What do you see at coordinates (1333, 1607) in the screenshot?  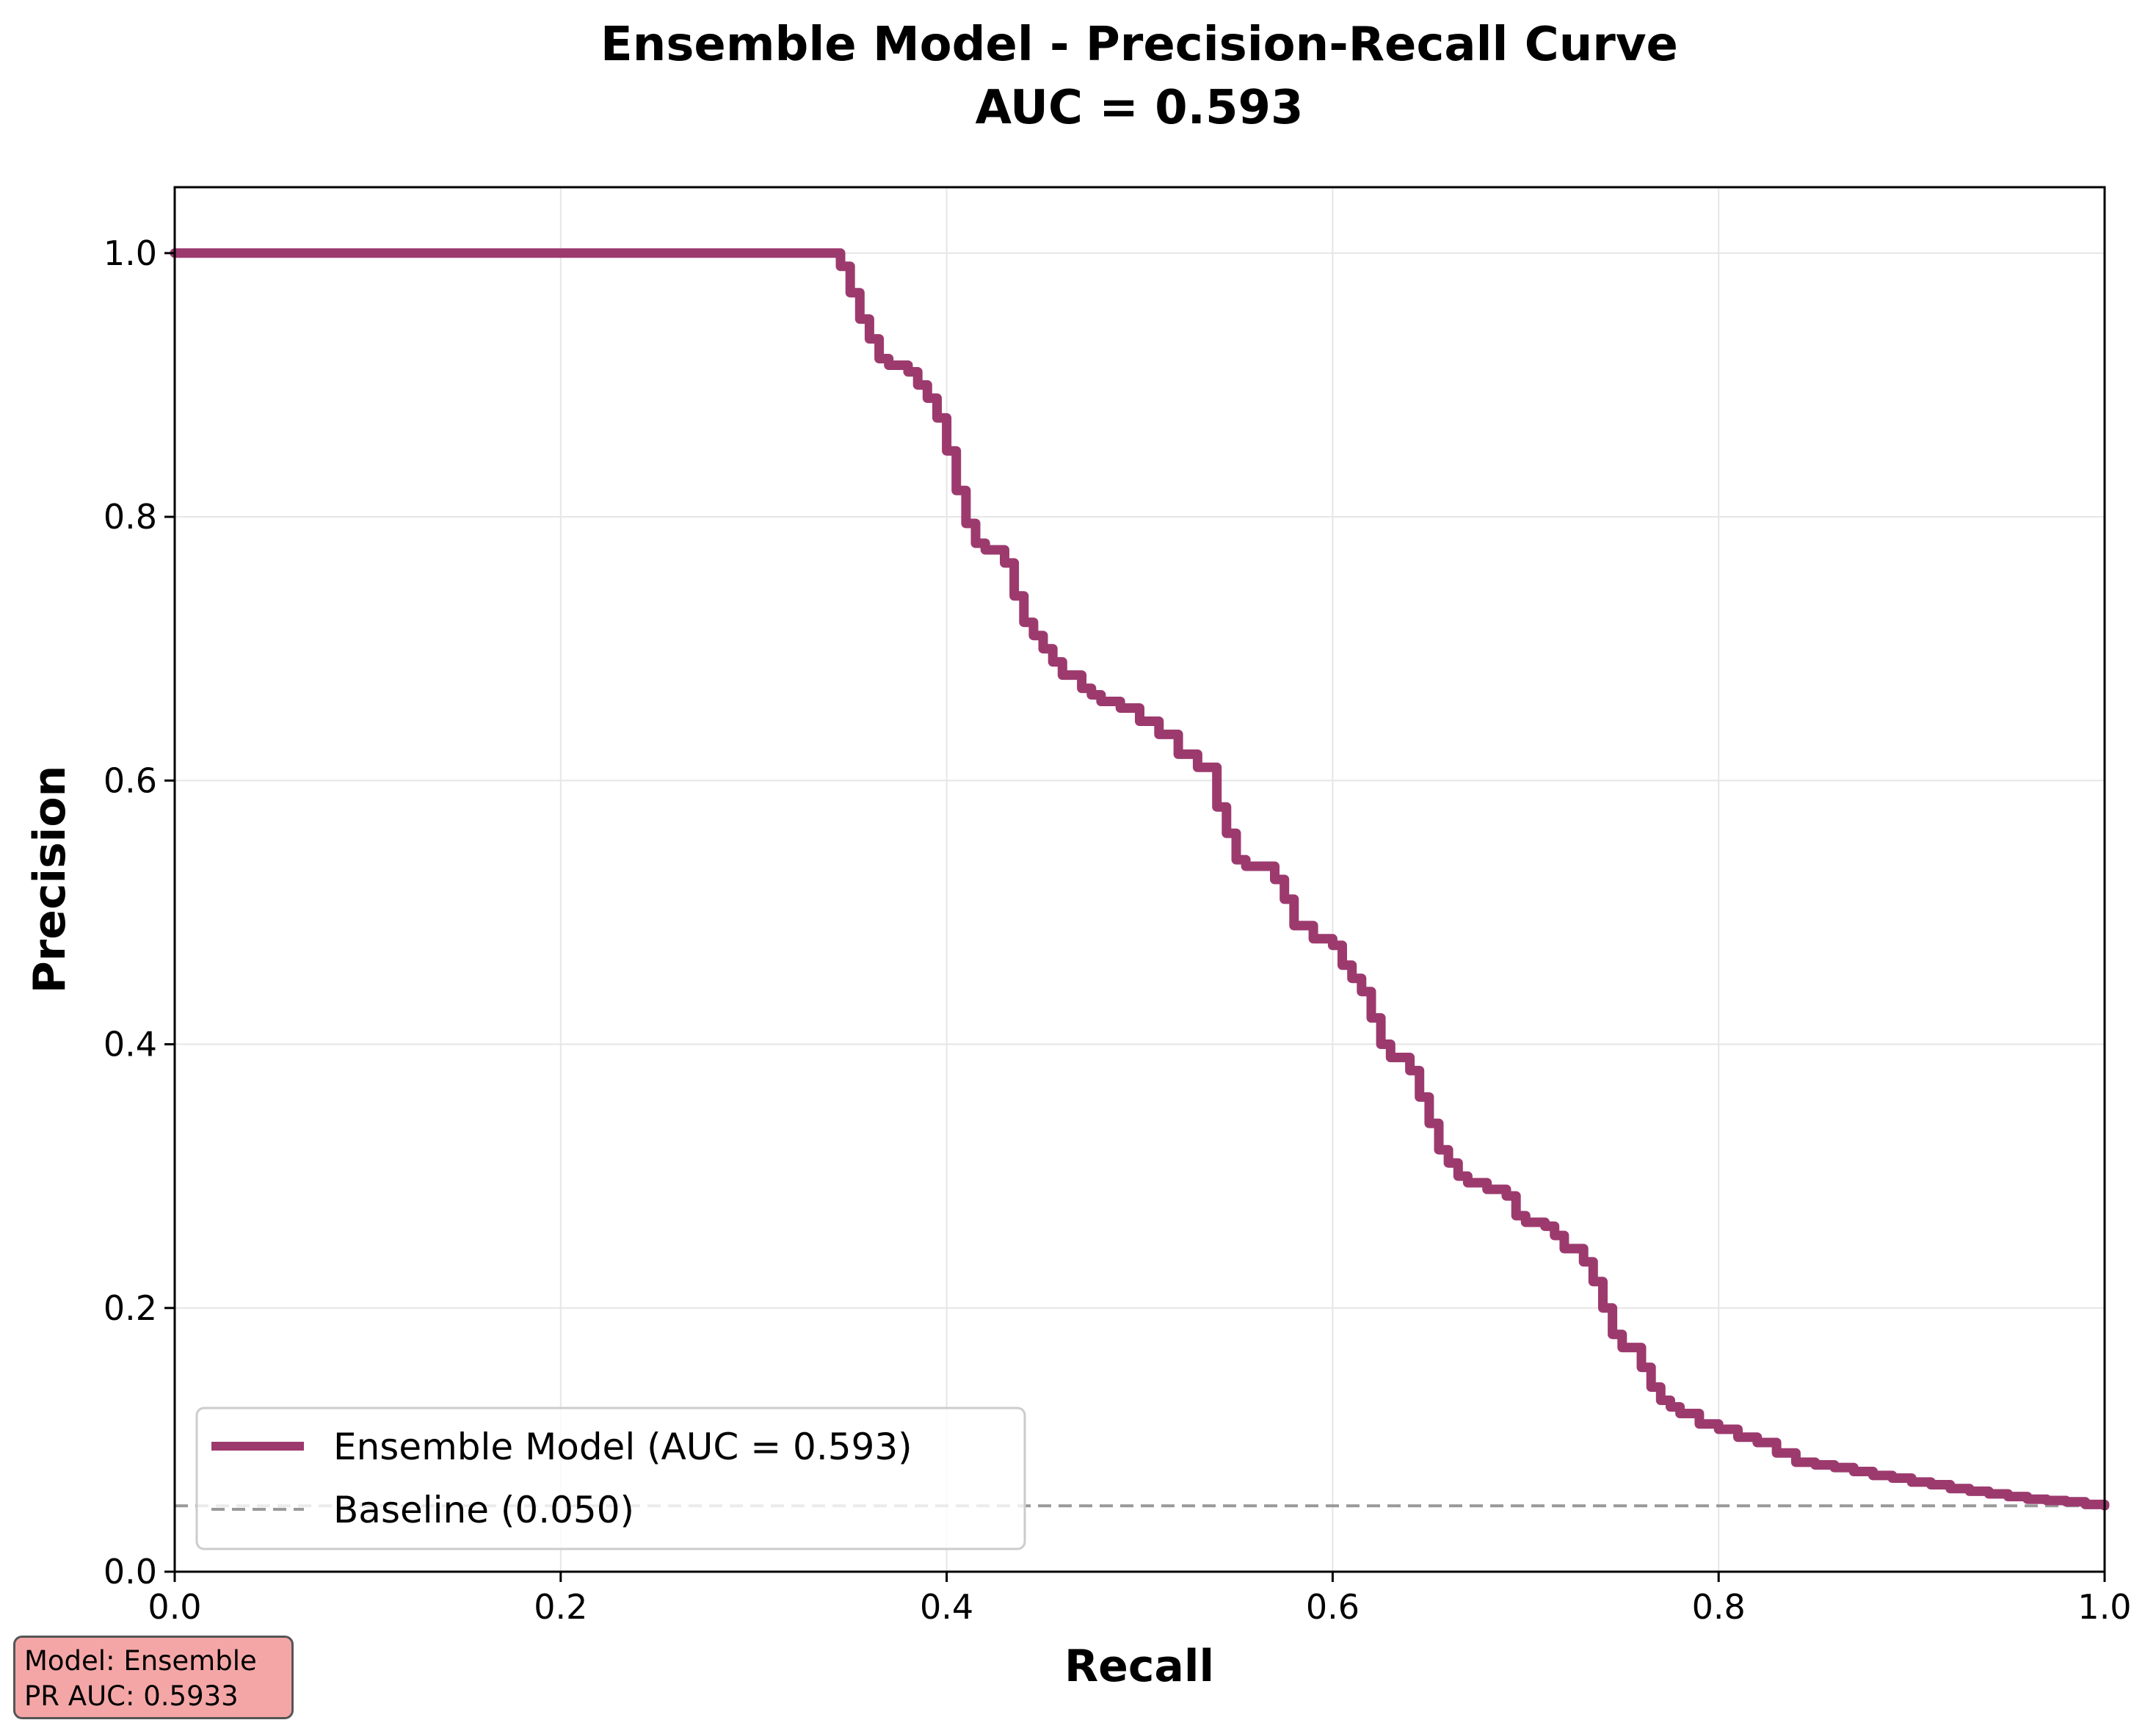 I see `x-tick-label: 0.6` at bounding box center [1333, 1607].